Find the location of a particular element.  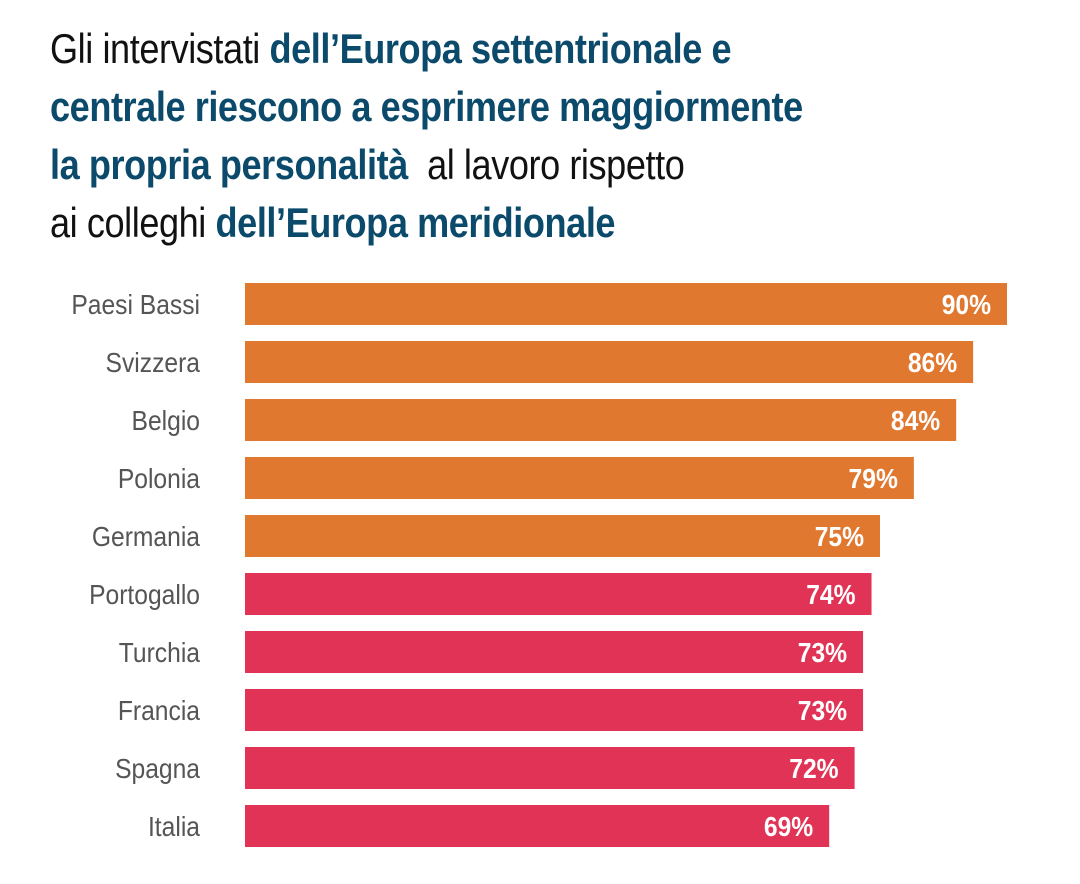

value-label: 69% is located at coordinates (788, 827).